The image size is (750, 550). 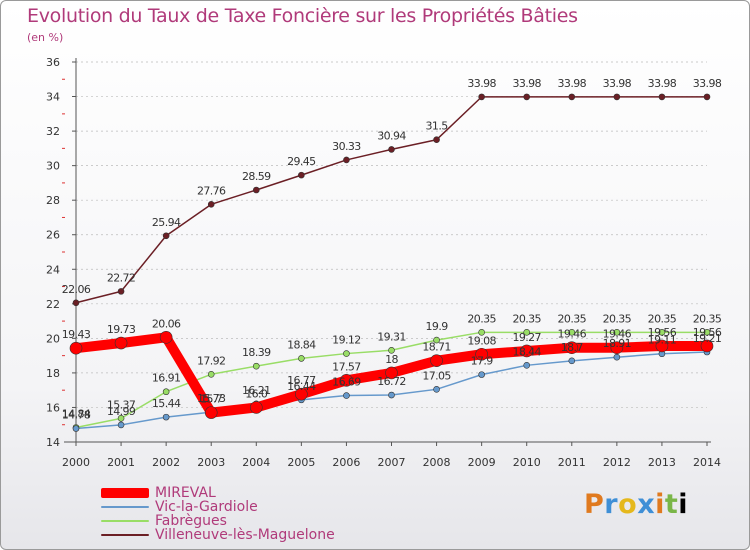 I want to click on data-label-vic-la-gardiole: 16.21, so click(x=256, y=390).